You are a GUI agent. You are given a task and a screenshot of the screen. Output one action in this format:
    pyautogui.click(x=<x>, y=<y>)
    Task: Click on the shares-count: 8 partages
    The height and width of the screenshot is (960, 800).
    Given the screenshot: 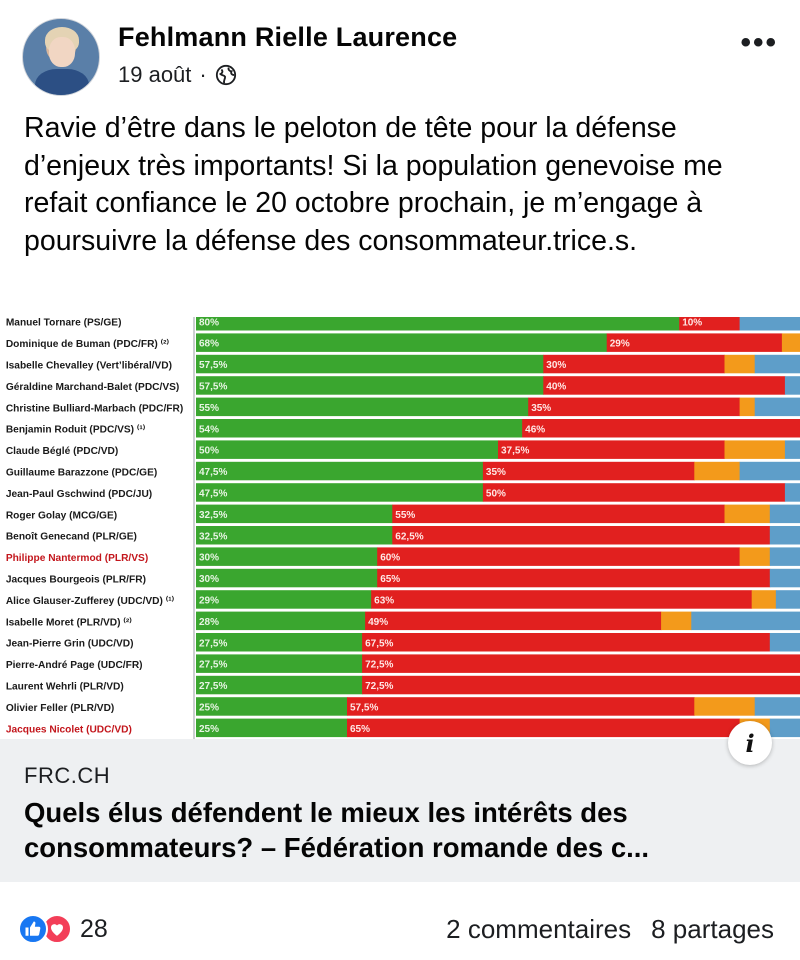 What is the action you would take?
    pyautogui.click(x=712, y=929)
    